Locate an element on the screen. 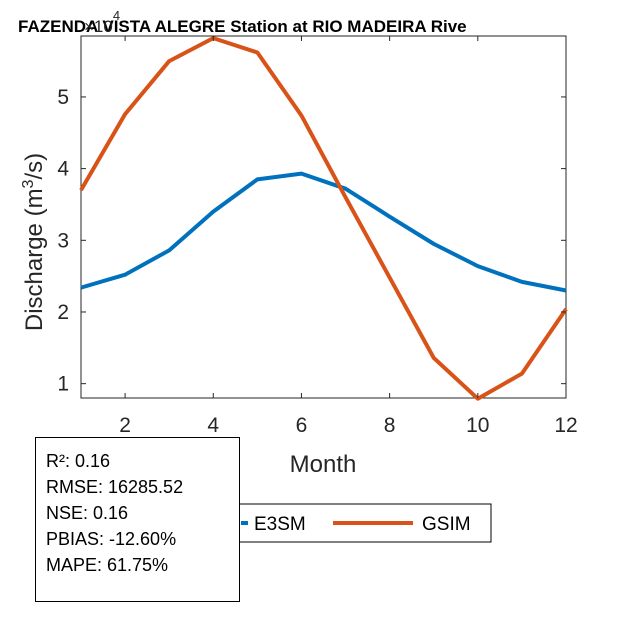 Image resolution: width=625 pixels, height=625 pixels. y-exponent: ×10⁴ is located at coordinates (102, 22).